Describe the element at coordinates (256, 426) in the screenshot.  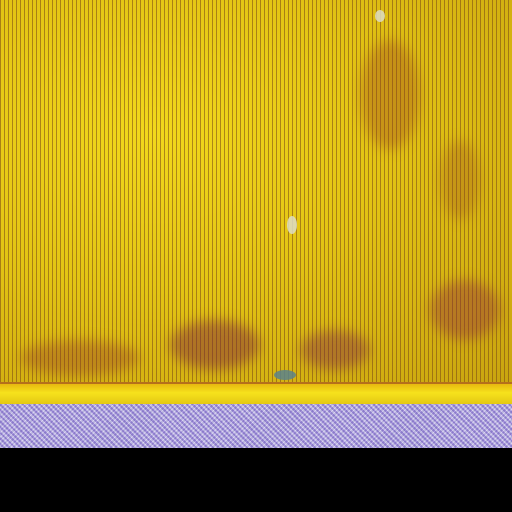
I see `granular-substrate` at that location.